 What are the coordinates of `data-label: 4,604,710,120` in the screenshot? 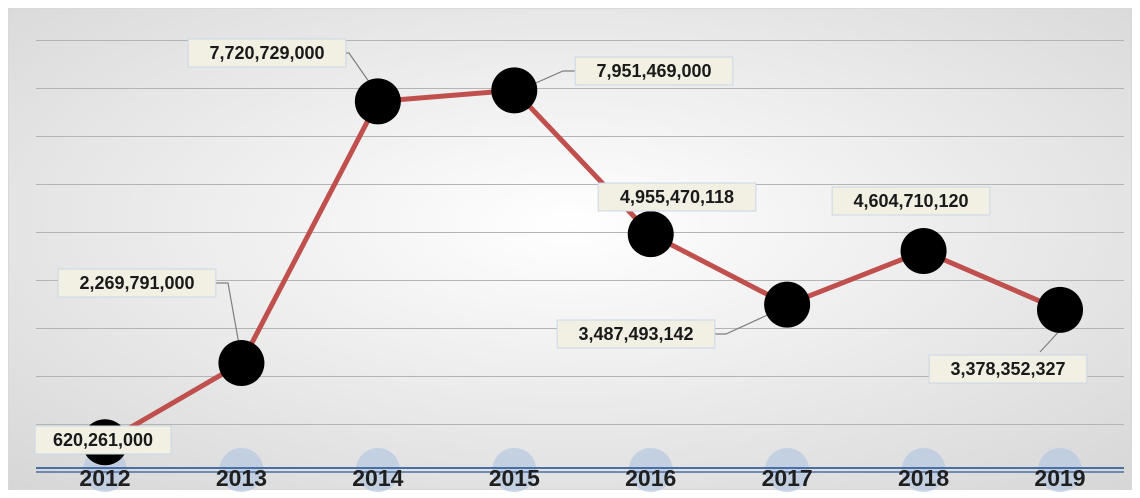 It's located at (911, 201).